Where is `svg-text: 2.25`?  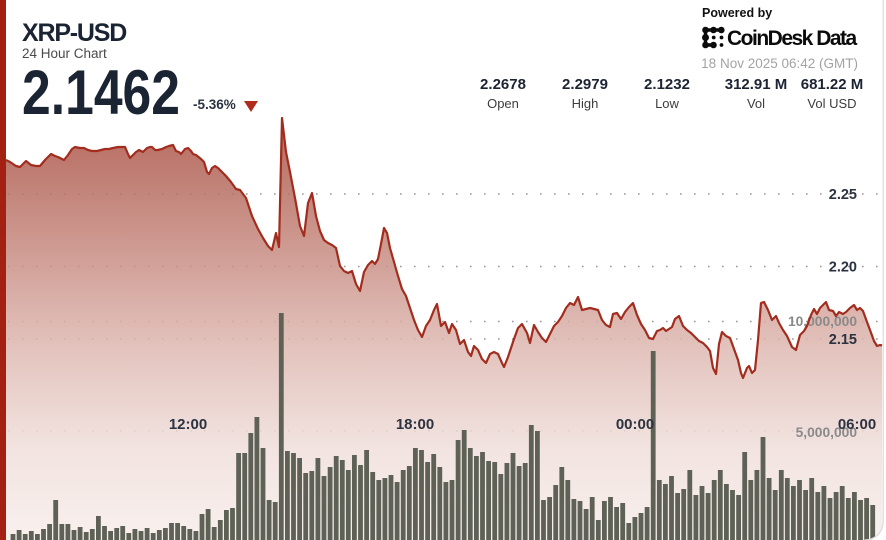 svg-text: 2.25 is located at coordinates (843, 195).